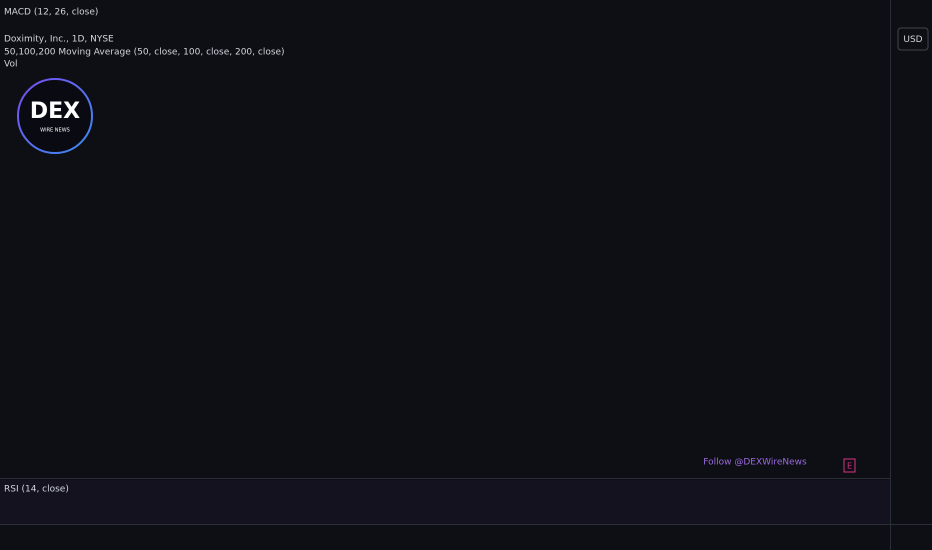 This screenshot has height=550, width=932. I want to click on logo: DEX WIRE NEWS, so click(55, 116).